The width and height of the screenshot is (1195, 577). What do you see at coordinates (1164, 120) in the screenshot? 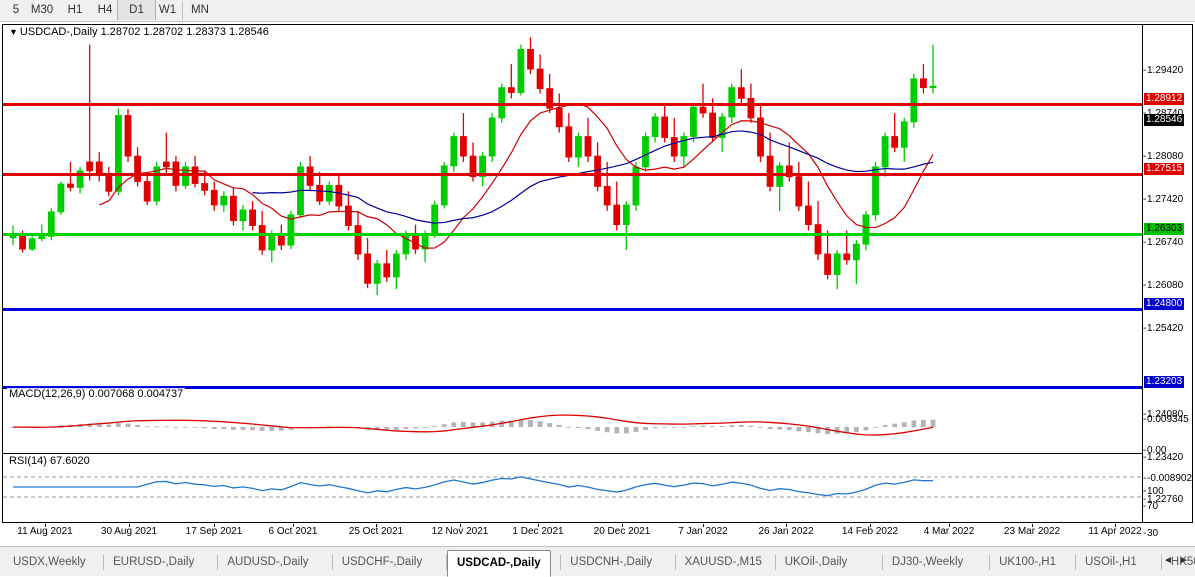
I see `price-label-1.28546: 1.28546` at bounding box center [1164, 120].